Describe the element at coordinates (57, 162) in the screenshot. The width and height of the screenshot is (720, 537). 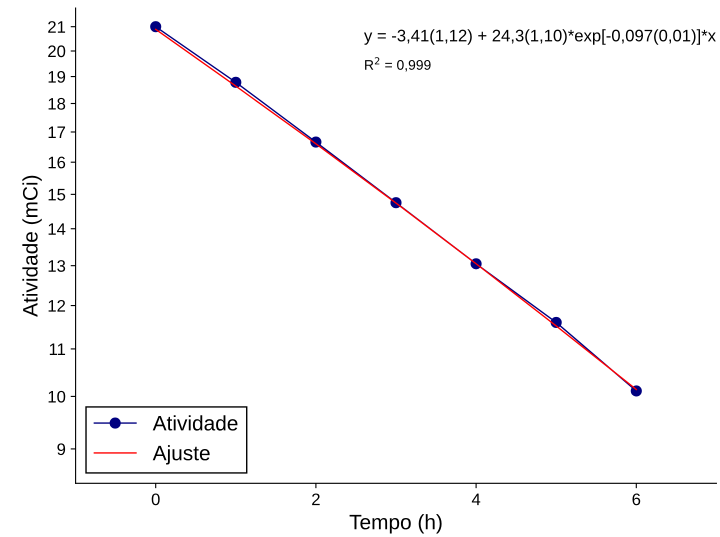
I see `y-tick-label: 16` at that location.